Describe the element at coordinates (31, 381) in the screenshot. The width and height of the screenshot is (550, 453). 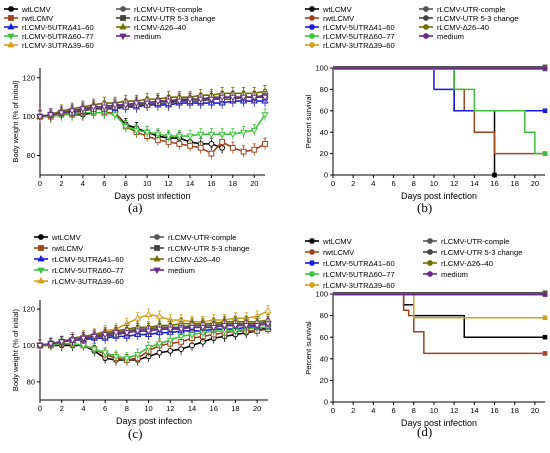
I see `y-tick-label: 80` at that location.